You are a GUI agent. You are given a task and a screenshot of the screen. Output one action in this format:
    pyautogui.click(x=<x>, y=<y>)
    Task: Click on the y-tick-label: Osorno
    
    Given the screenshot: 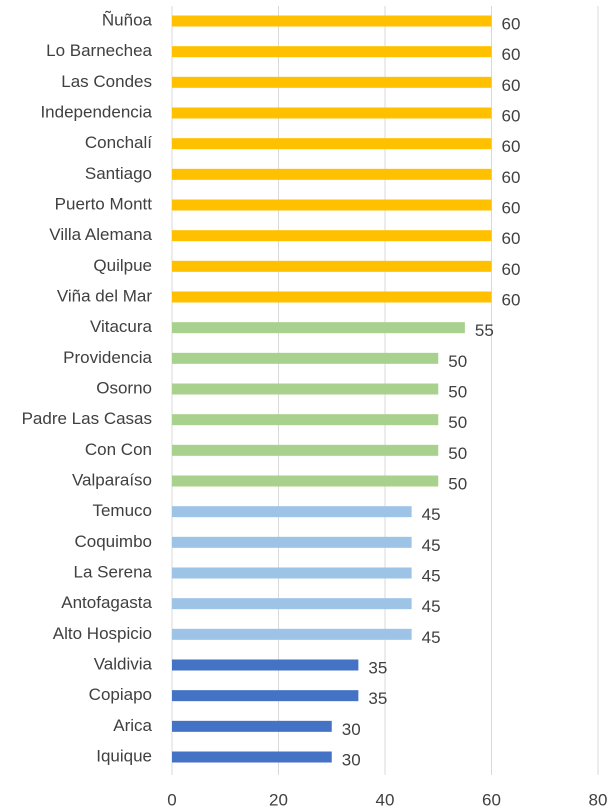 What is the action you would take?
    pyautogui.click(x=124, y=387)
    